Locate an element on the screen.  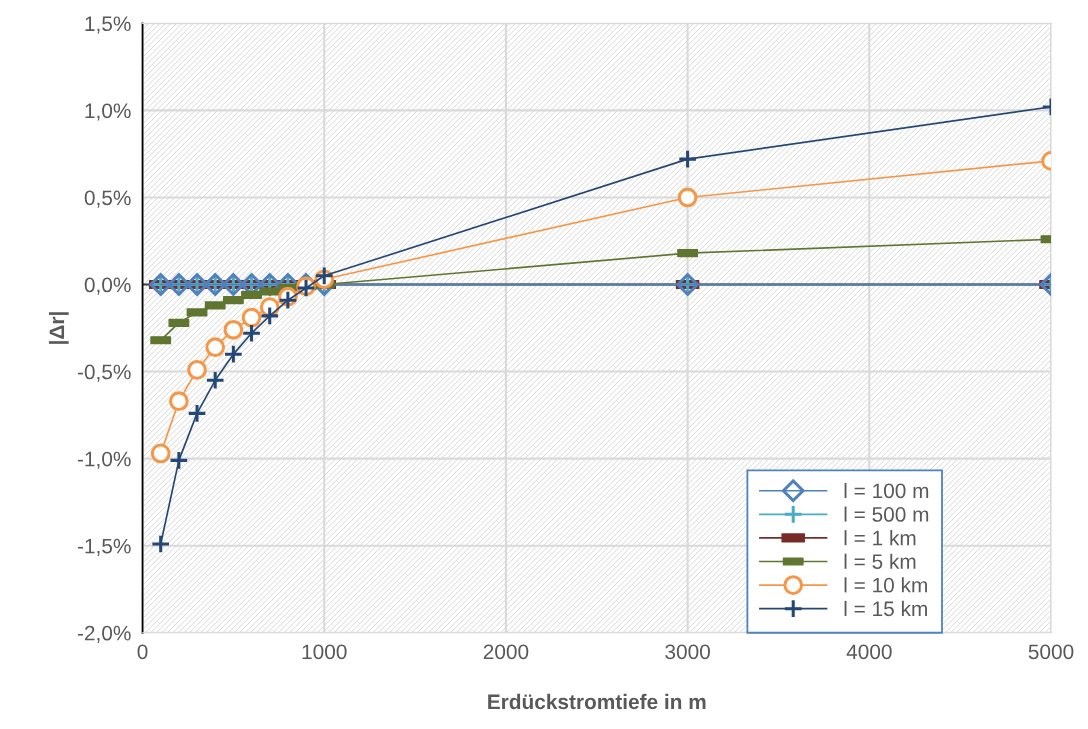
x-tick-label: 5000 is located at coordinates (1051, 652).